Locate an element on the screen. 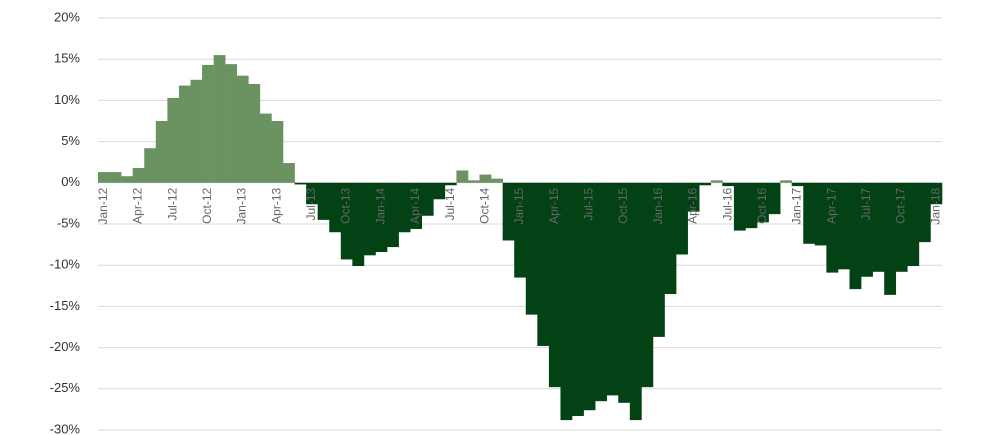 This screenshot has width=982, height=435. y-tick-label: 20% is located at coordinates (67, 16).